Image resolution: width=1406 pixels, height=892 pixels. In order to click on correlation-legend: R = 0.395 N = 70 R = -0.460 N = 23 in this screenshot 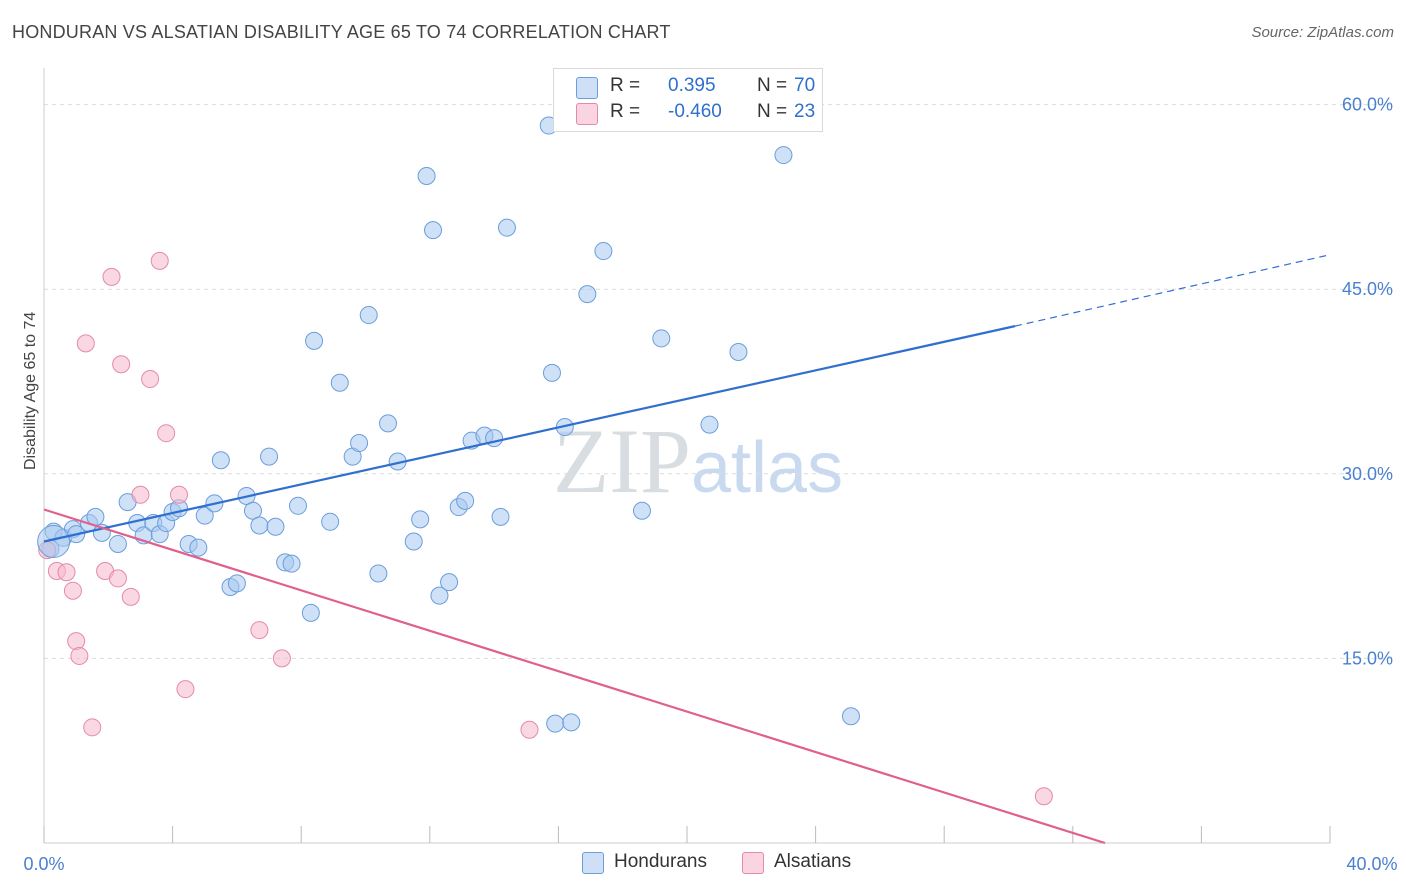, I will do `click(688, 100)`.